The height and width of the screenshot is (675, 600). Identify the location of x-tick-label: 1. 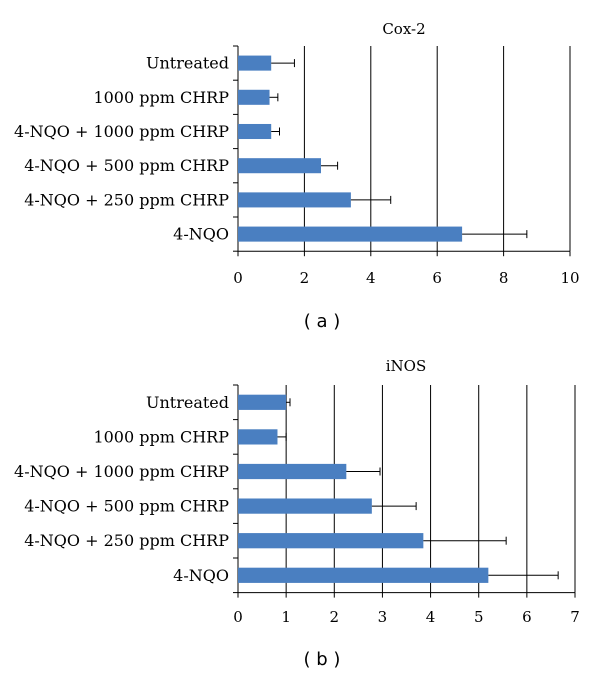
(286, 617).